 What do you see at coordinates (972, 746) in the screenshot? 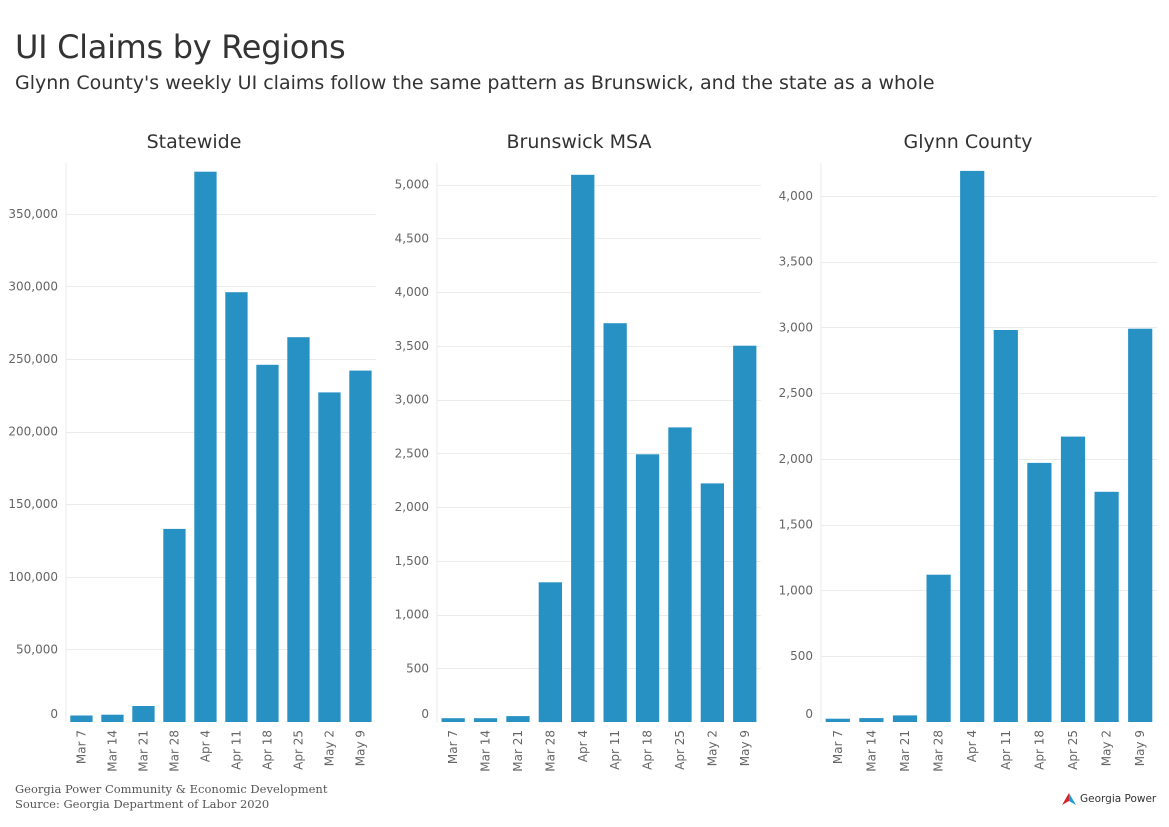
I see `x-tick-label-glynn-county: Apr 4` at bounding box center [972, 746].